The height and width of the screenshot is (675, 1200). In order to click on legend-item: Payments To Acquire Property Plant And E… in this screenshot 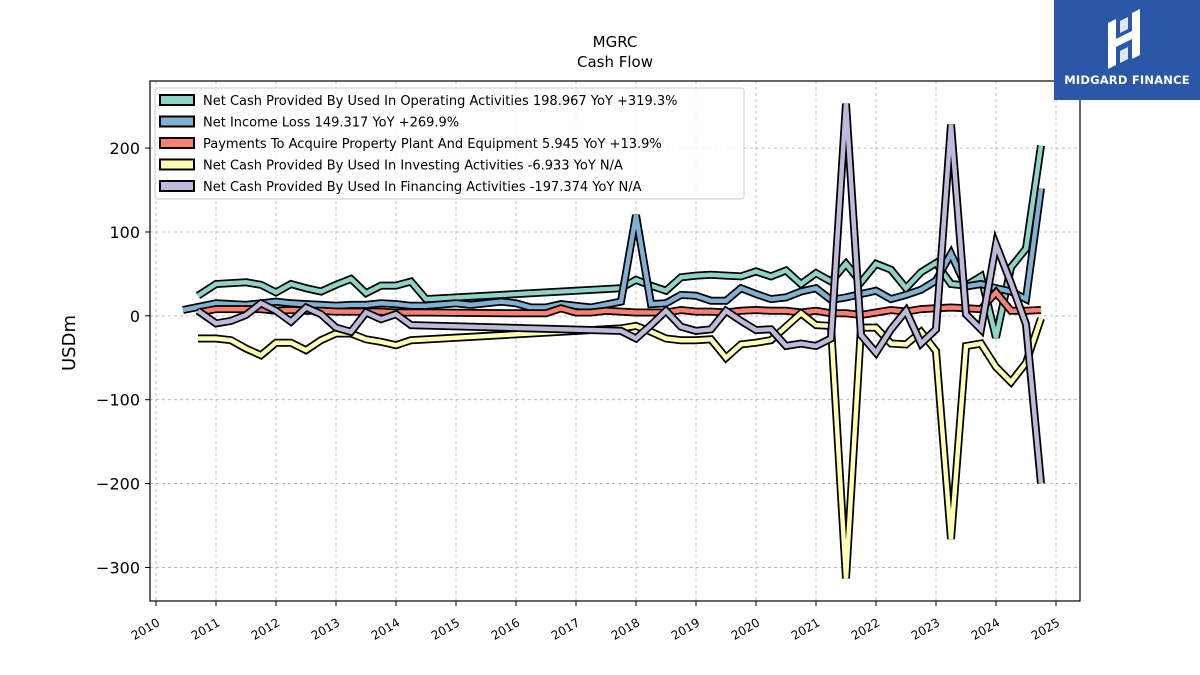, I will do `click(410, 144)`.